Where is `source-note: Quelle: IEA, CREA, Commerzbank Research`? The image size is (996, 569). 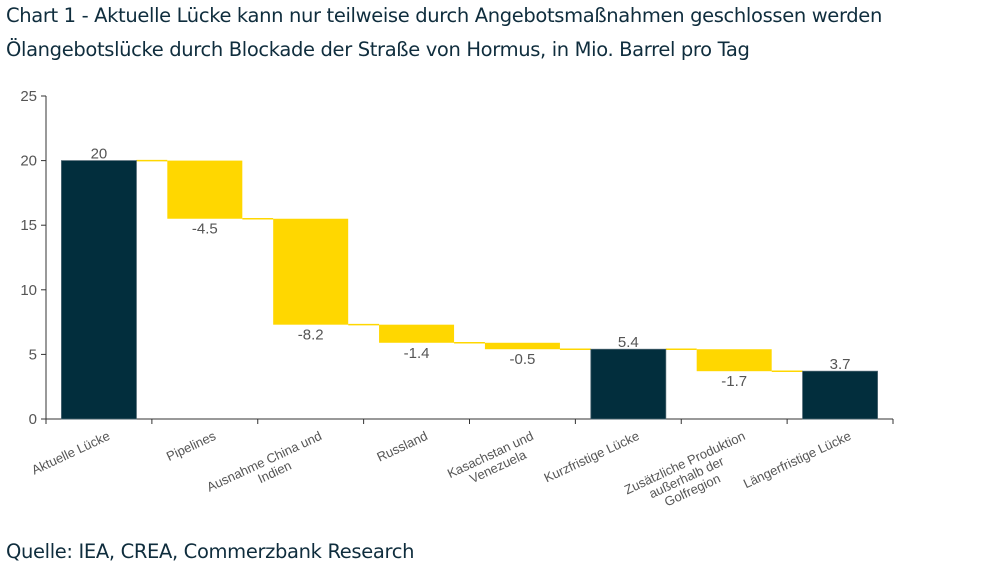 source-note: Quelle: IEA, CREA, Commerzbank Research is located at coordinates (210, 551).